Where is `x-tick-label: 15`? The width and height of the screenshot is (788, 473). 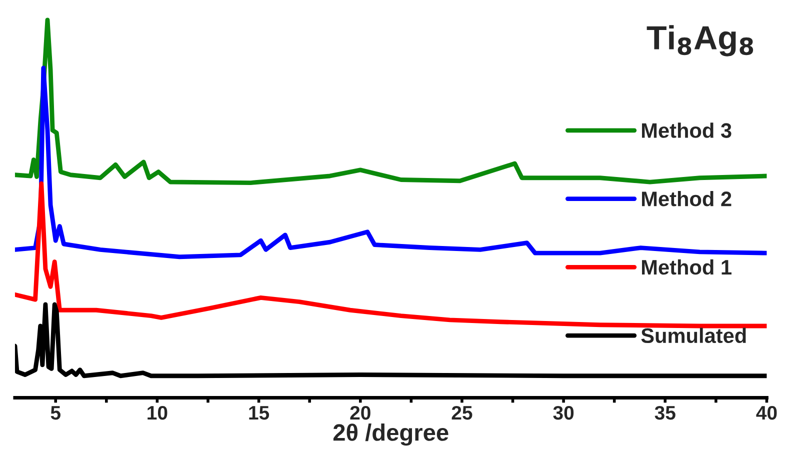
x-tick-label: 15 is located at coordinates (259, 413).